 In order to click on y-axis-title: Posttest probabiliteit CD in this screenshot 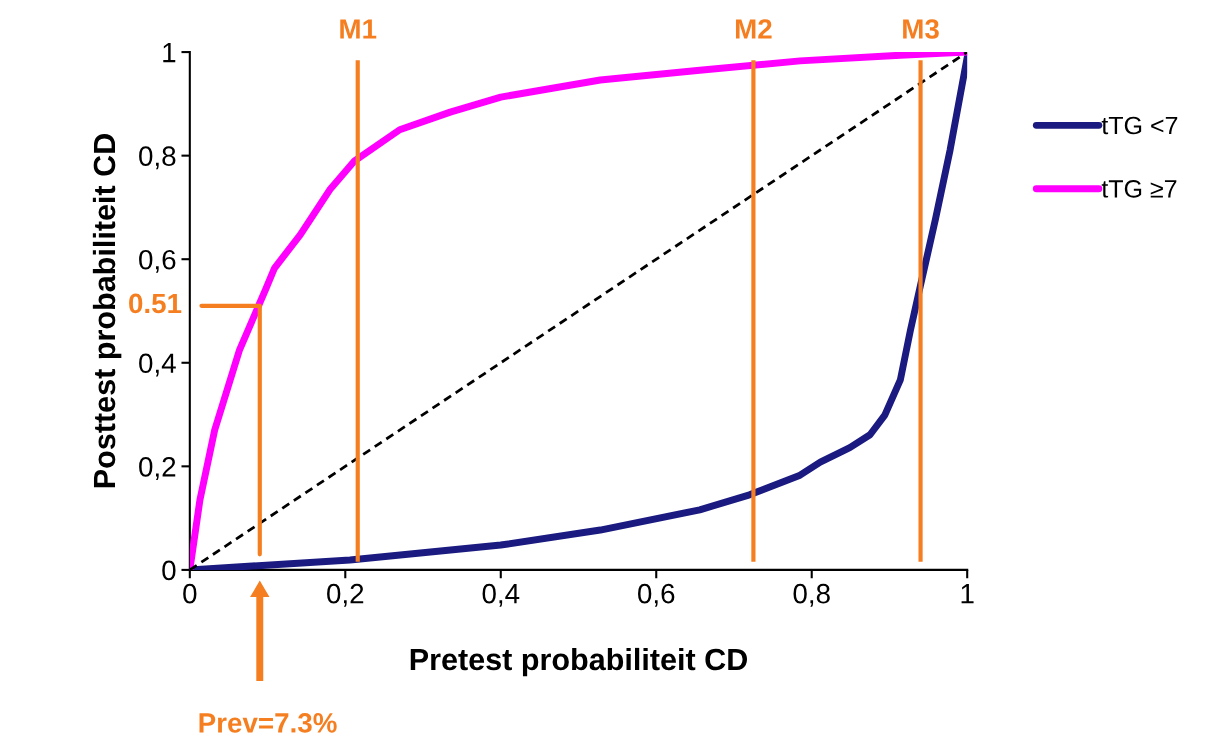, I will do `click(107, 311)`.